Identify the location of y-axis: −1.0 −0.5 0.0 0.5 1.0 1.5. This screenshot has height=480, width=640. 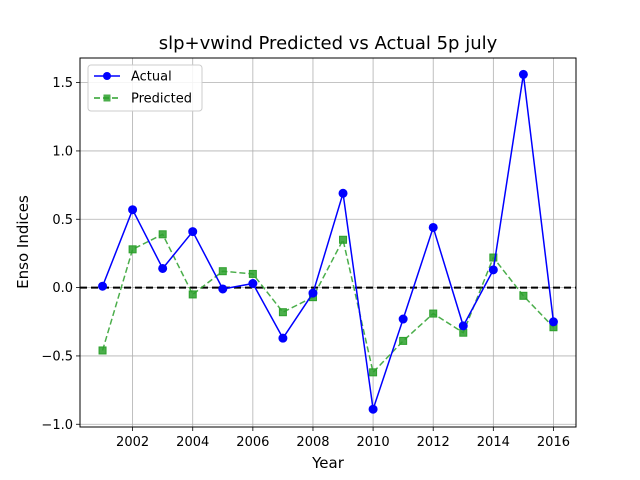
(60, 254).